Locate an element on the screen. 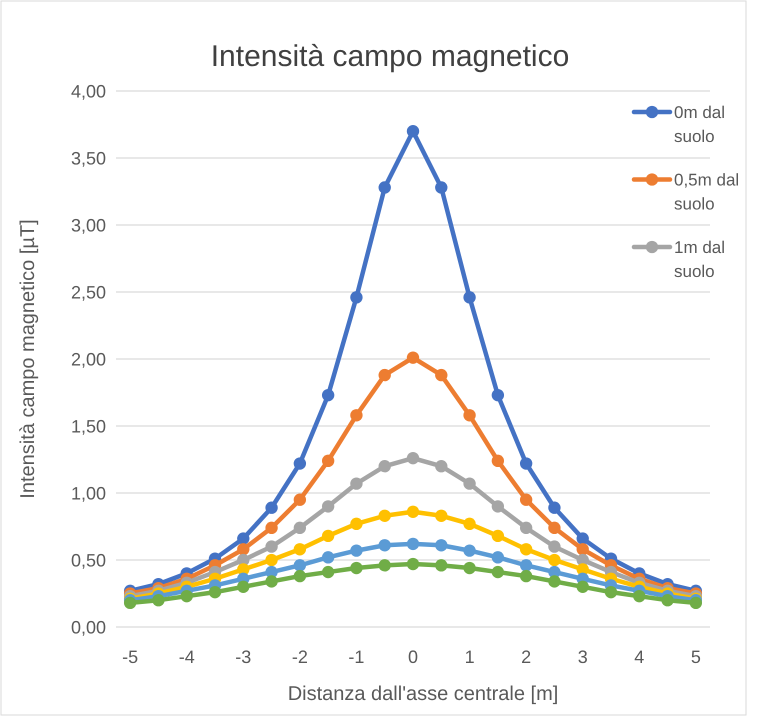  y-tick-label: 3,00 is located at coordinates (88, 225).